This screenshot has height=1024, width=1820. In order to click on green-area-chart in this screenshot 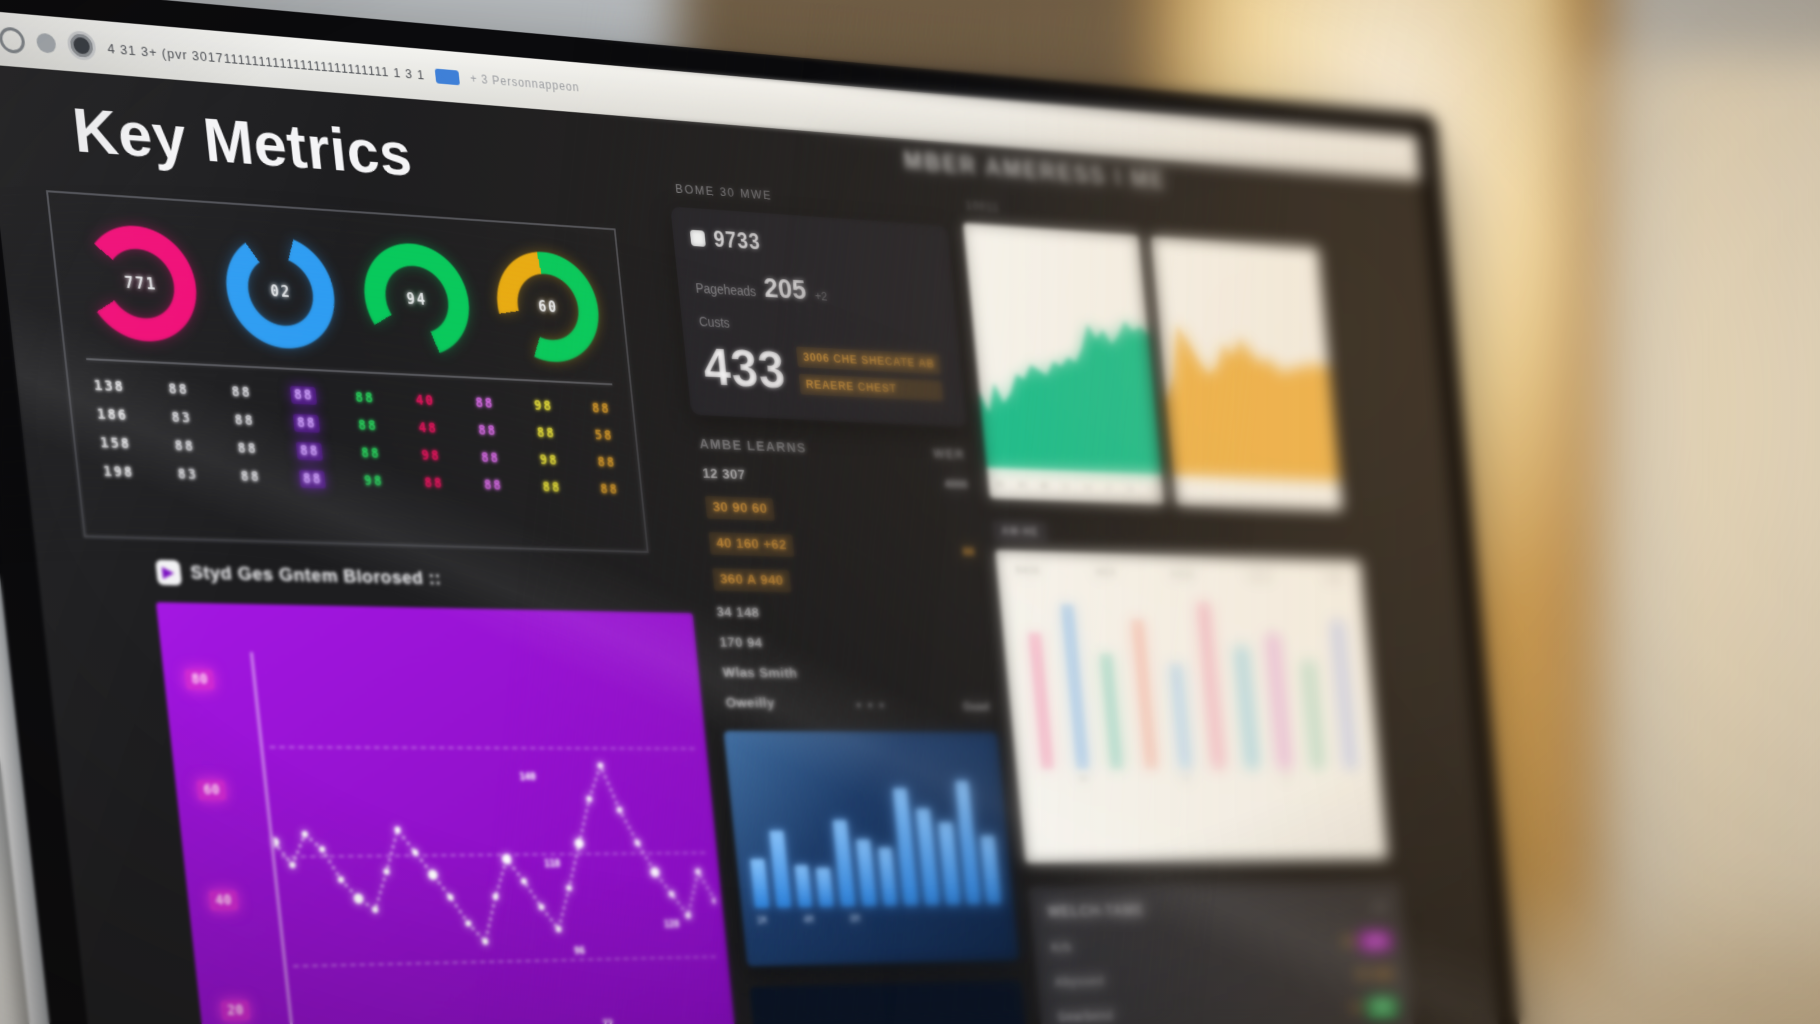, I will do `click(1066, 393)`.